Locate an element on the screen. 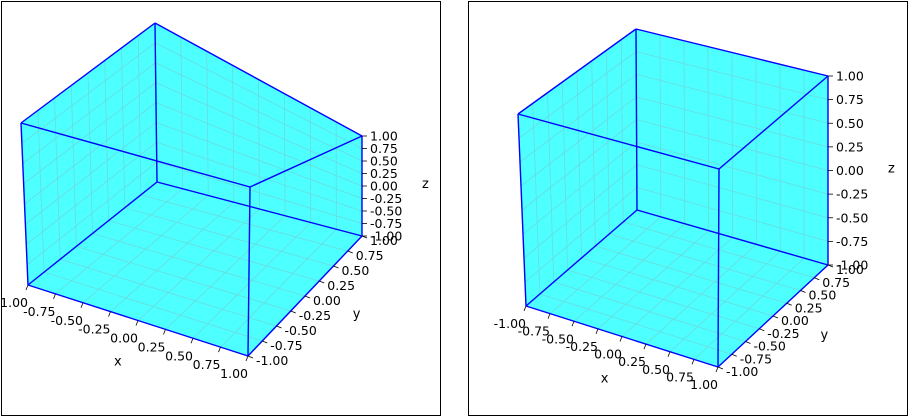  y-tick-label: 1.00 is located at coordinates (850, 269).